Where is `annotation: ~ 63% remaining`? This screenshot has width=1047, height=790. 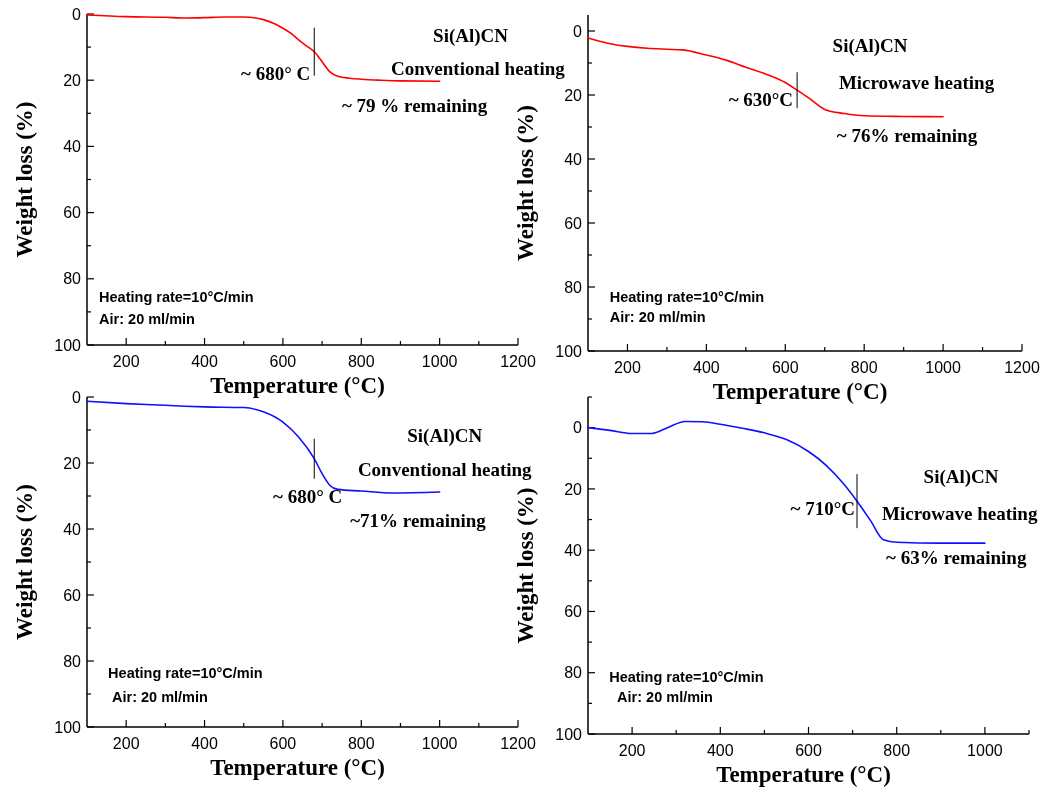
annotation: ~ 63% remaining is located at coordinates (956, 557).